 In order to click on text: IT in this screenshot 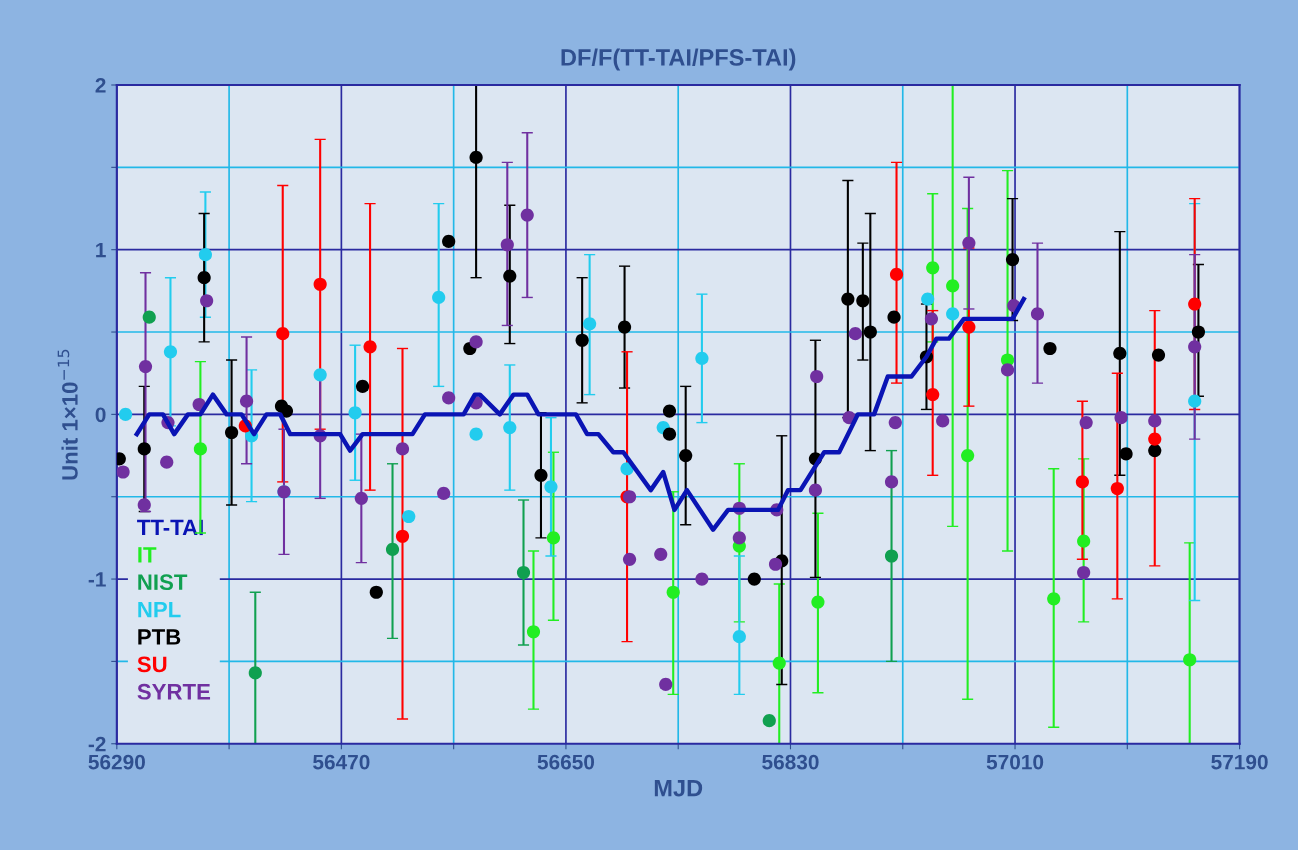, I will do `click(147, 555)`.